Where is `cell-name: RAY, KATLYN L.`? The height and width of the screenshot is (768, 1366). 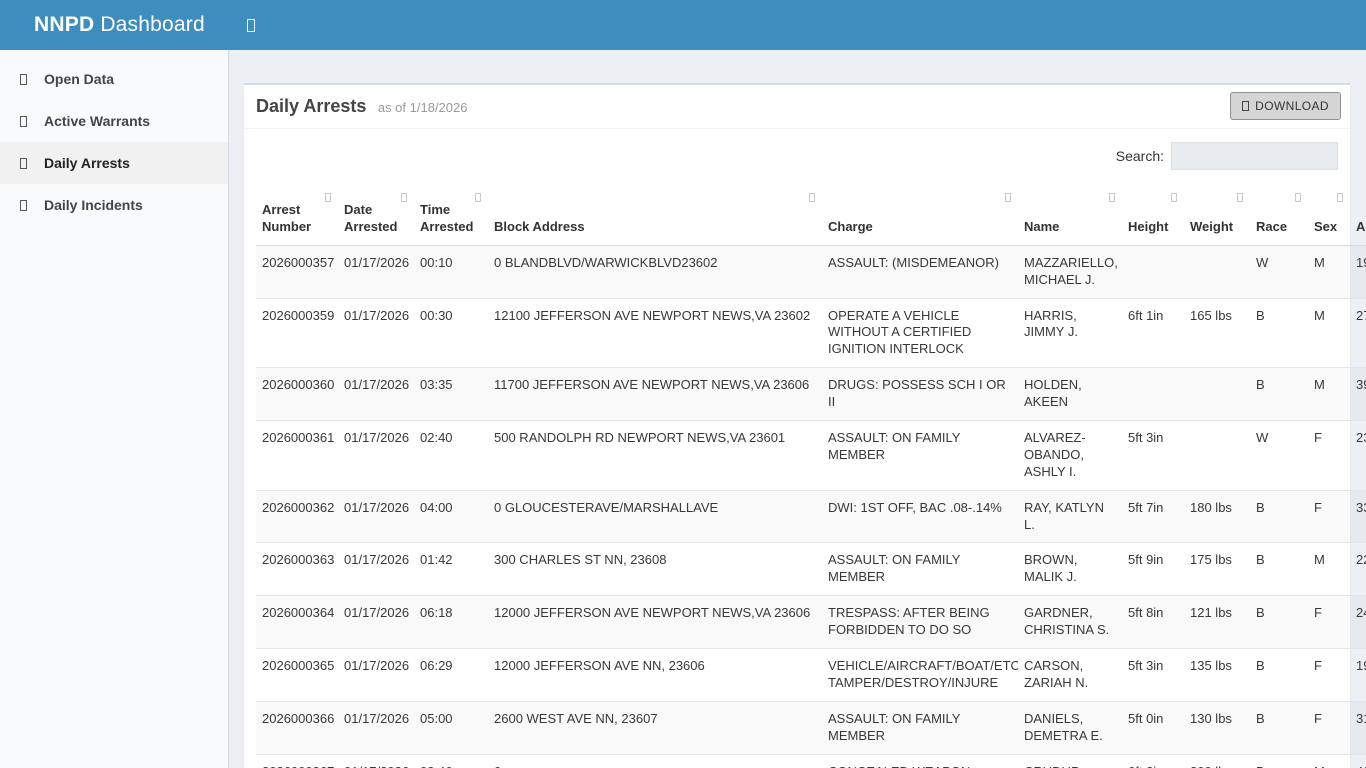
cell-name: RAY, KATLYN L. is located at coordinates (1070, 516).